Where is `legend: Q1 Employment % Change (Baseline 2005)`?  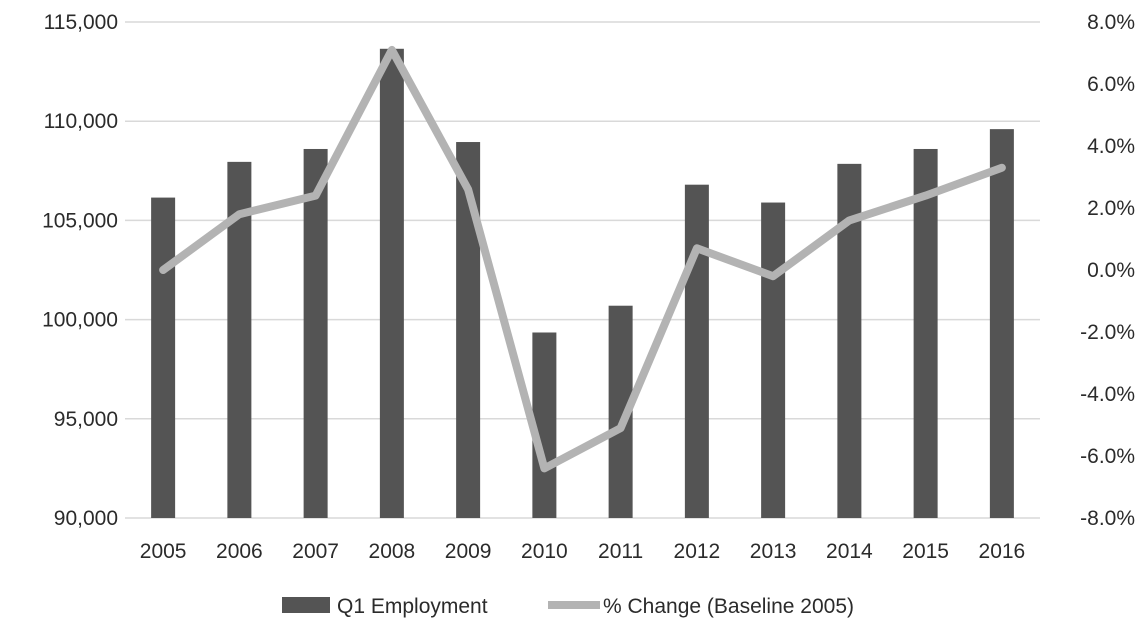
legend: Q1 Employment % Change (Baseline 2005) is located at coordinates (568, 606).